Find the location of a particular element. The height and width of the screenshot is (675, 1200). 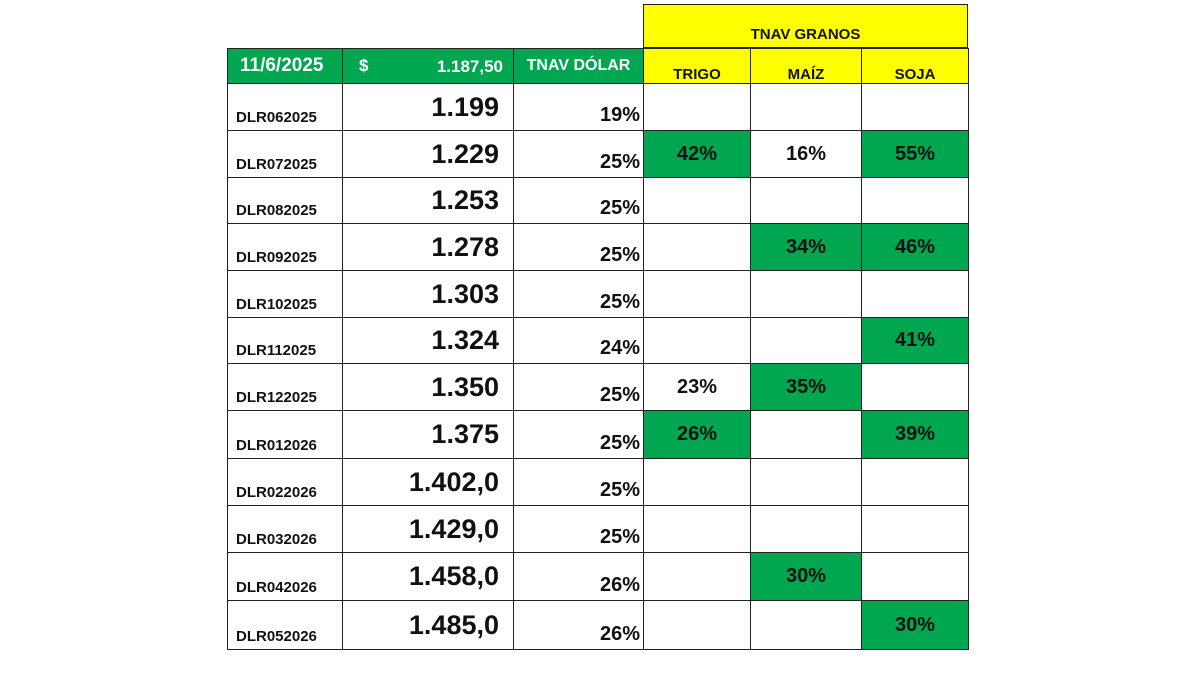

table-row: DLR022026 1.402,0 25% is located at coordinates (598, 482).